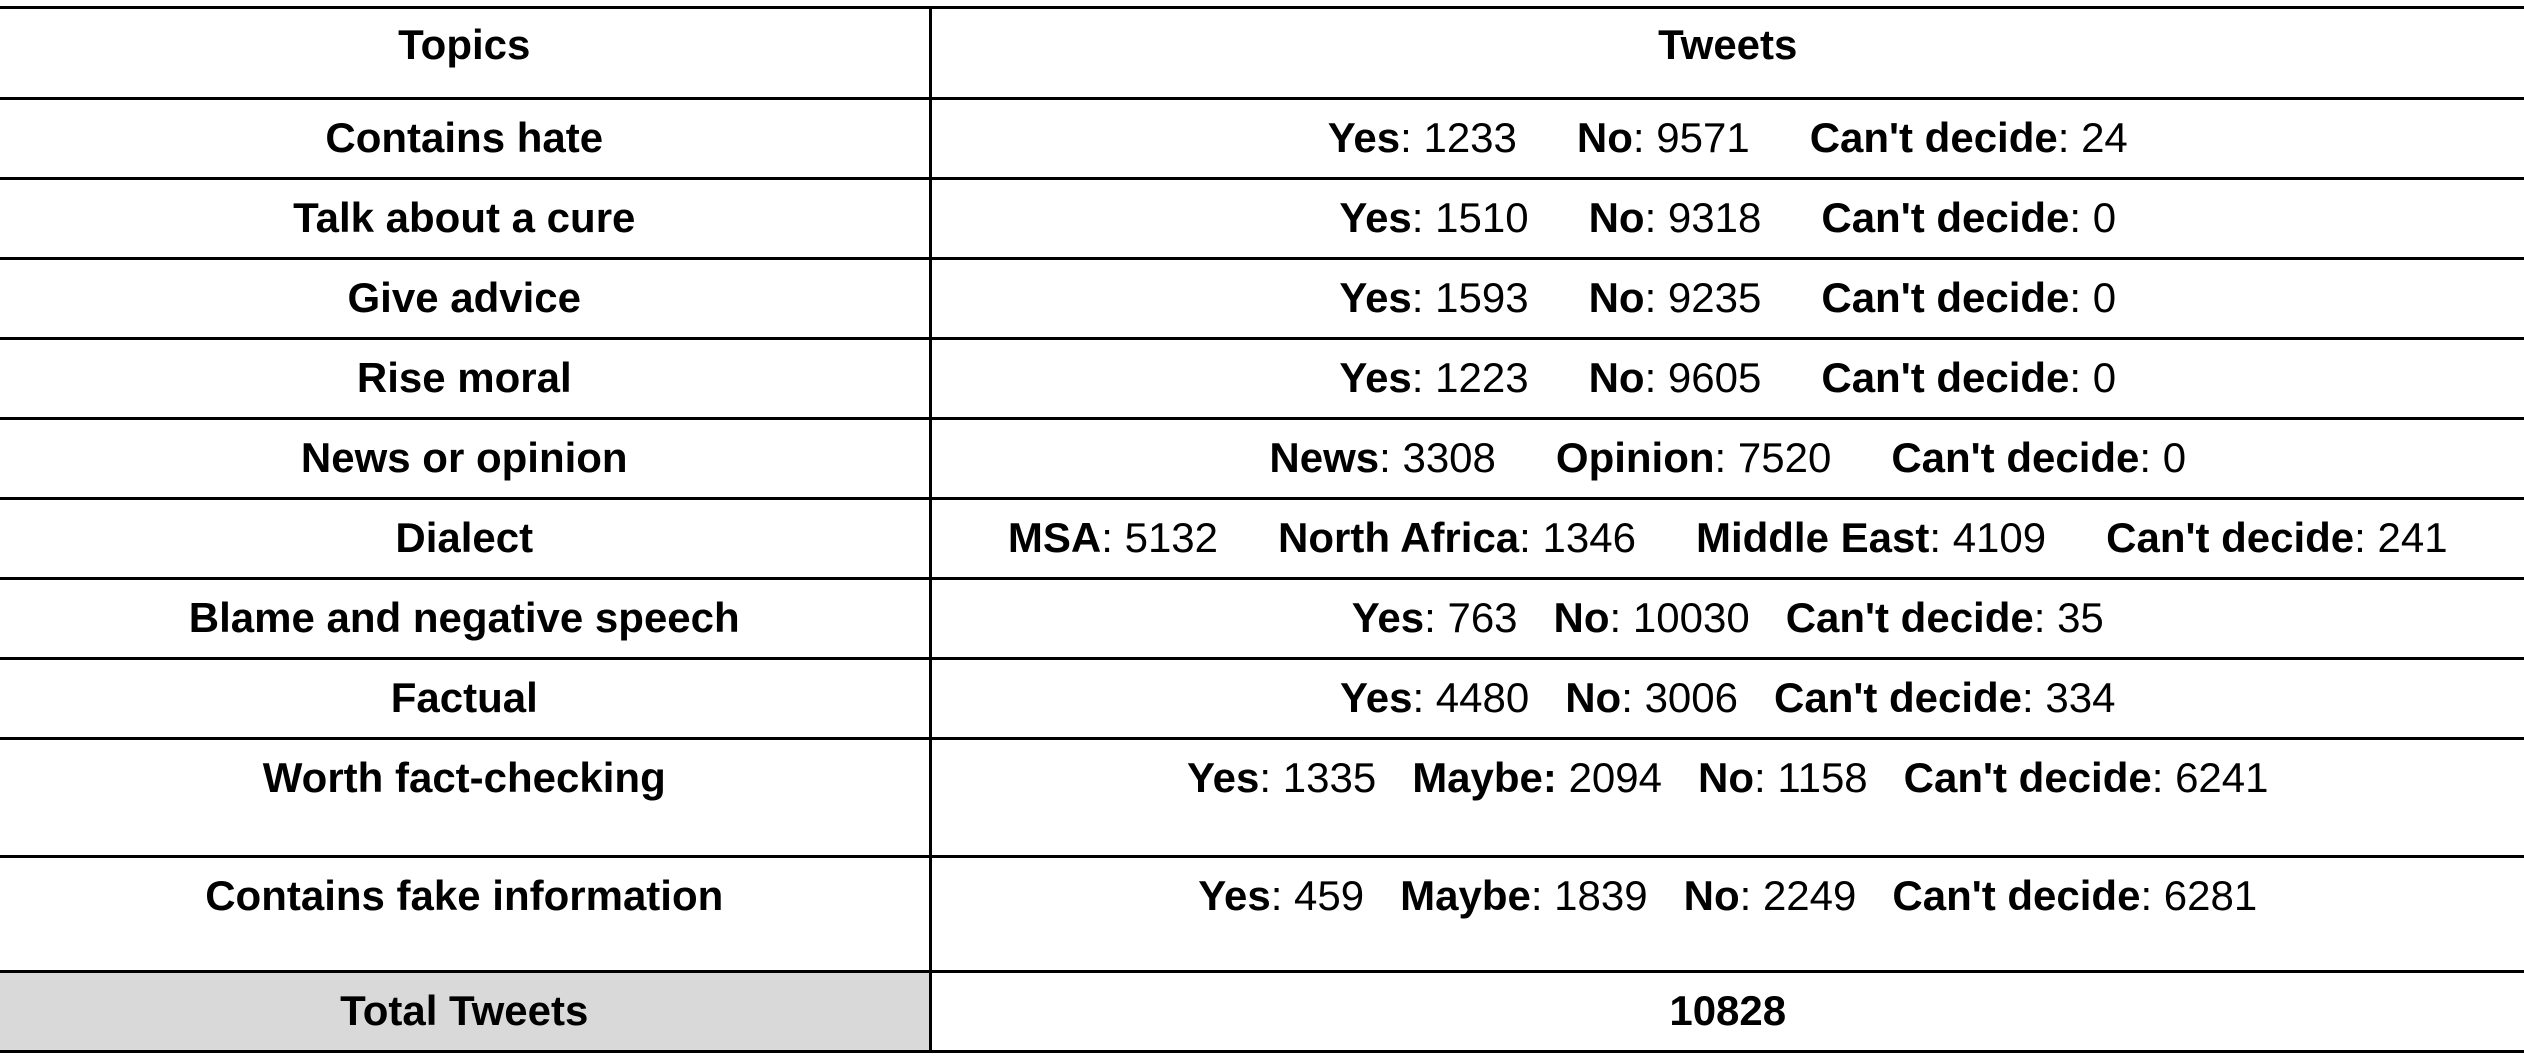  What do you see at coordinates (1601, 895) in the screenshot?
I see `count-value: 1839` at bounding box center [1601, 895].